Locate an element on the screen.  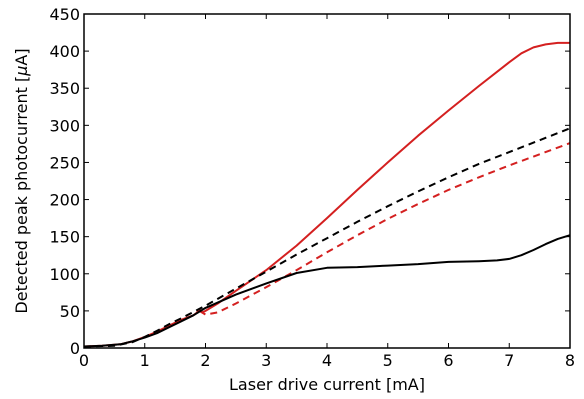
y-tick-label: 50 is located at coordinates (70, 311).